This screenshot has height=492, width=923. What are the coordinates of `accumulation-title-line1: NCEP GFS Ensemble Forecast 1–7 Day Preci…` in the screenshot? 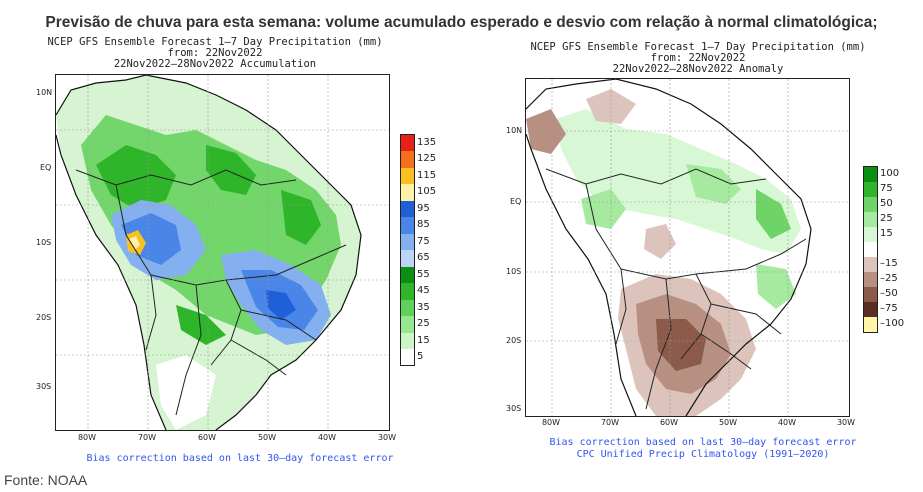 It's located at (215, 42).